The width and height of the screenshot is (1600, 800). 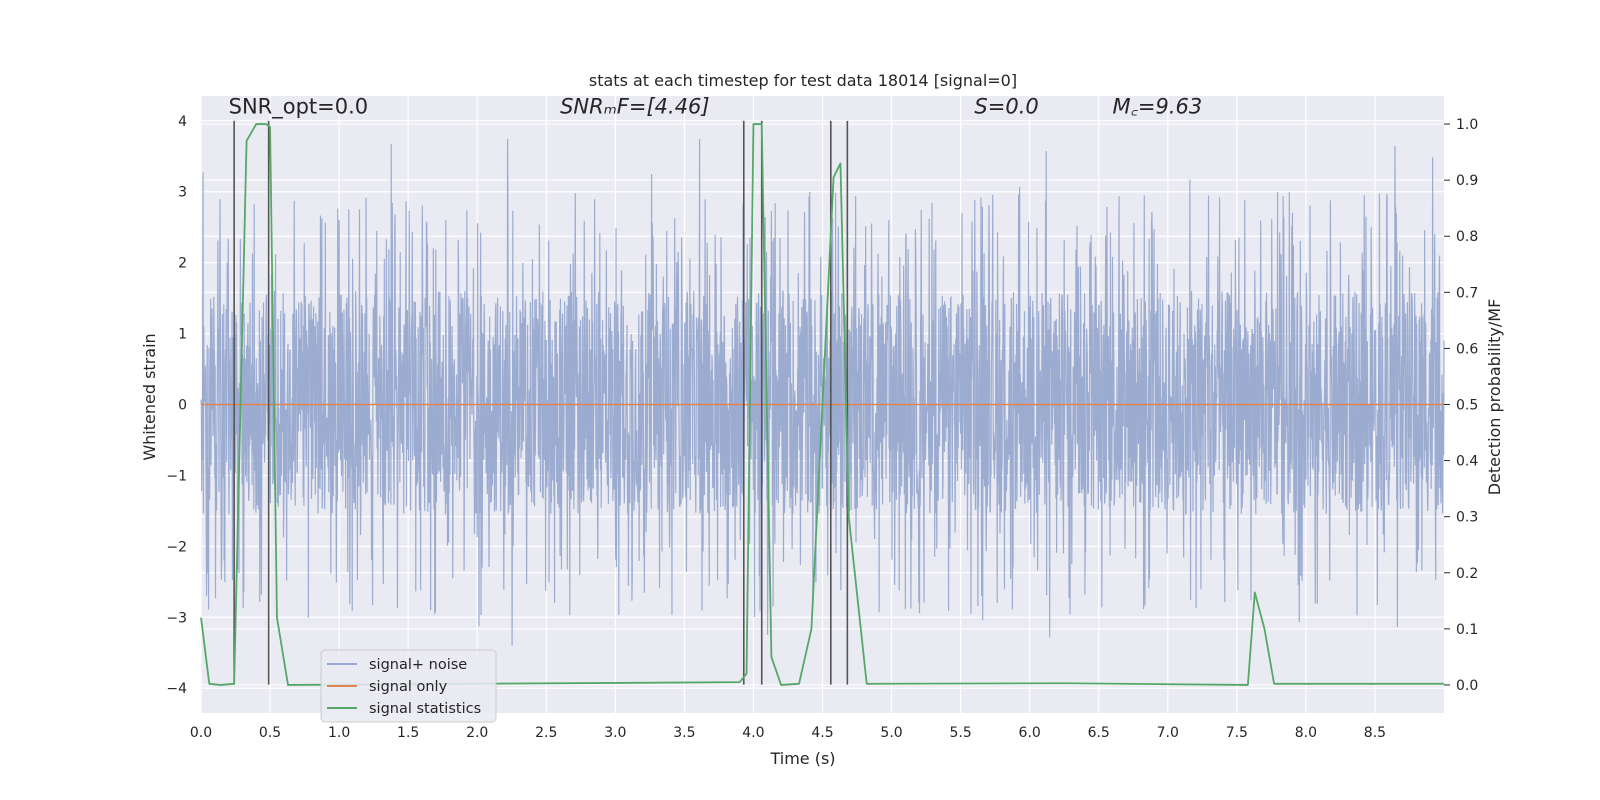 I want to click on x-tick-label: 1.5, so click(x=408, y=733).